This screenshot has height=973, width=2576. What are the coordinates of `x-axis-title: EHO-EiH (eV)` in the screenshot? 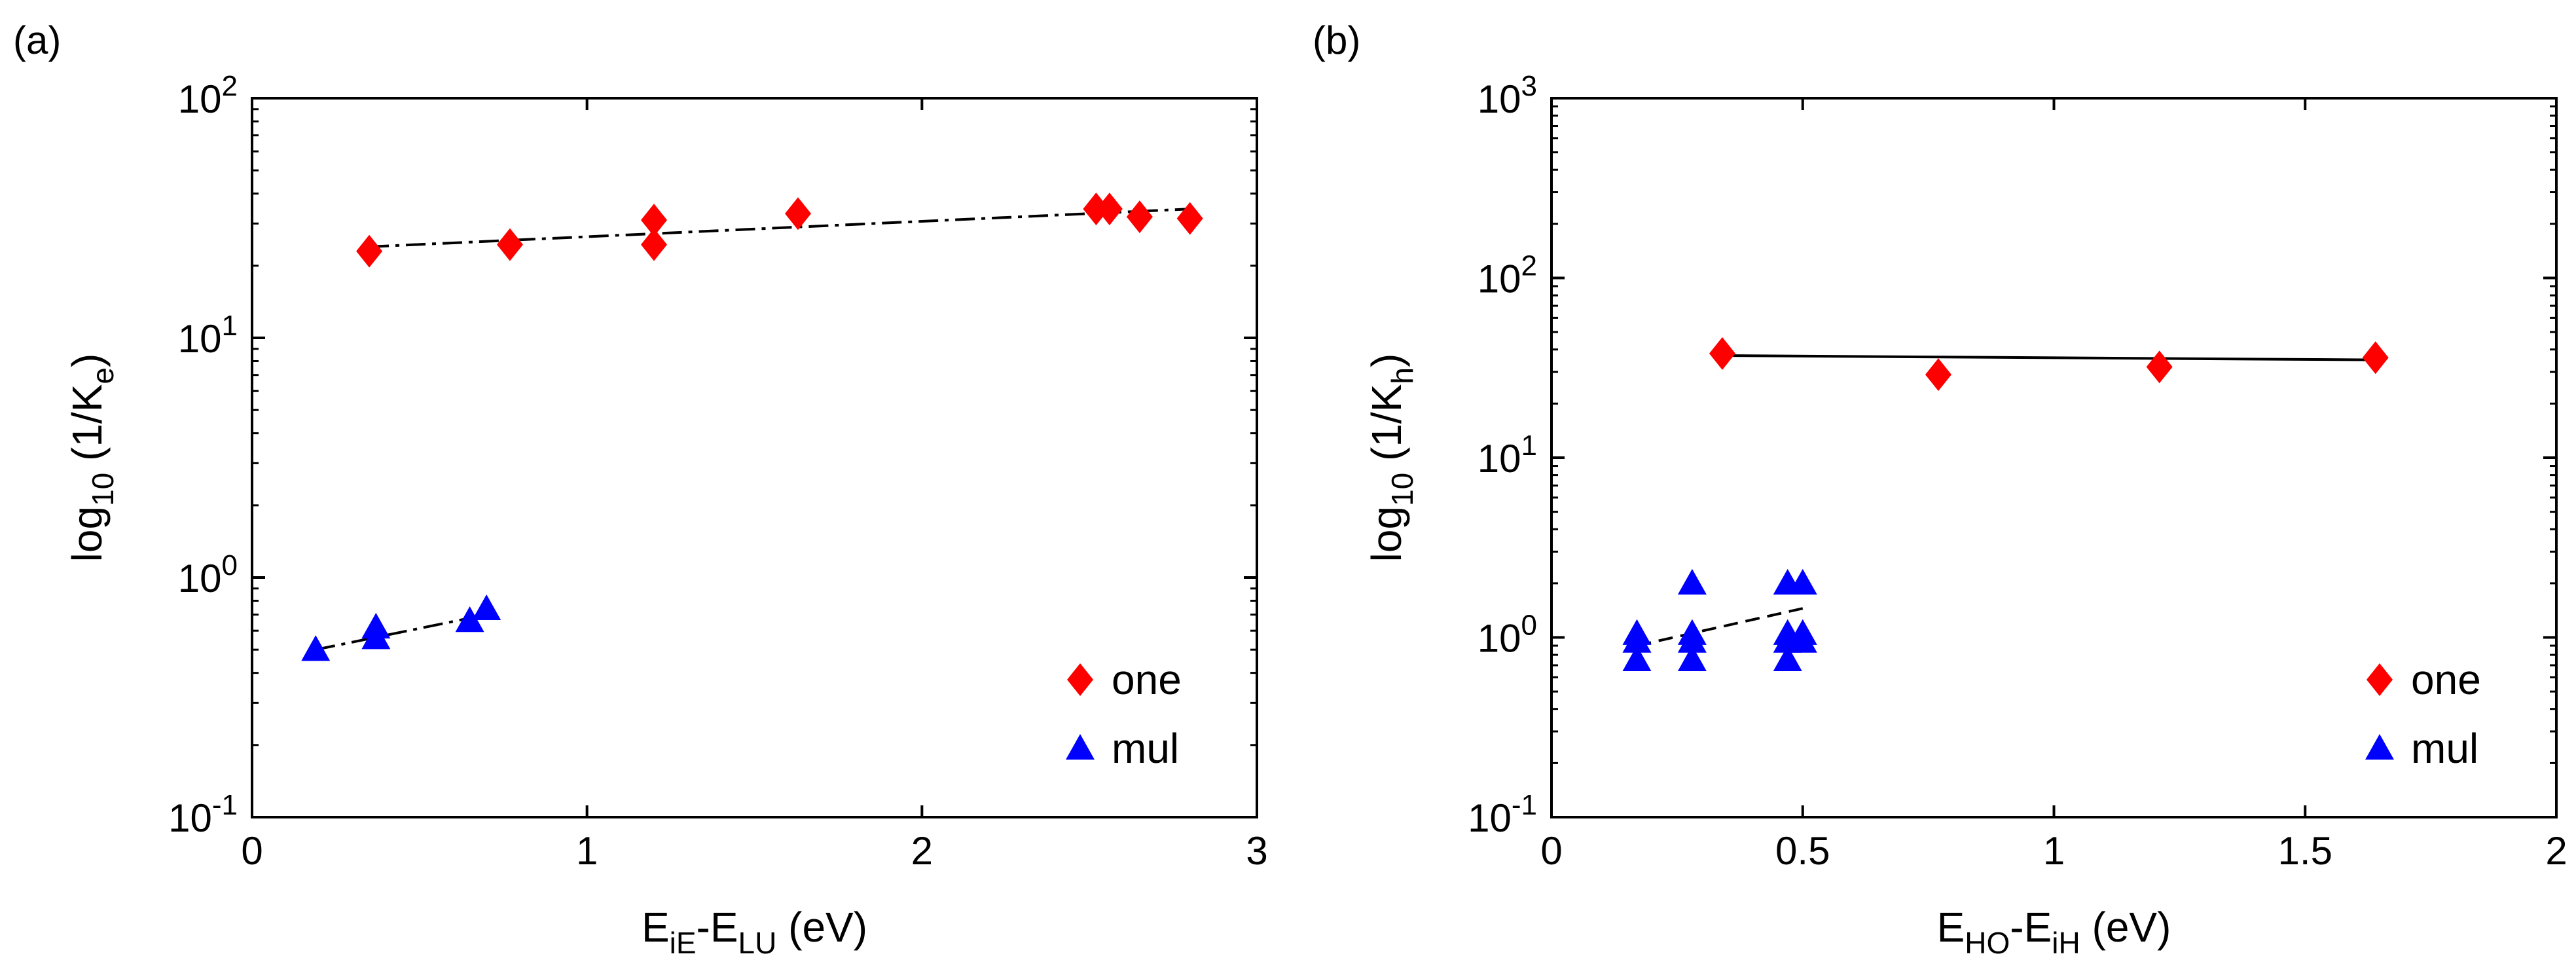 It's located at (2054, 932).